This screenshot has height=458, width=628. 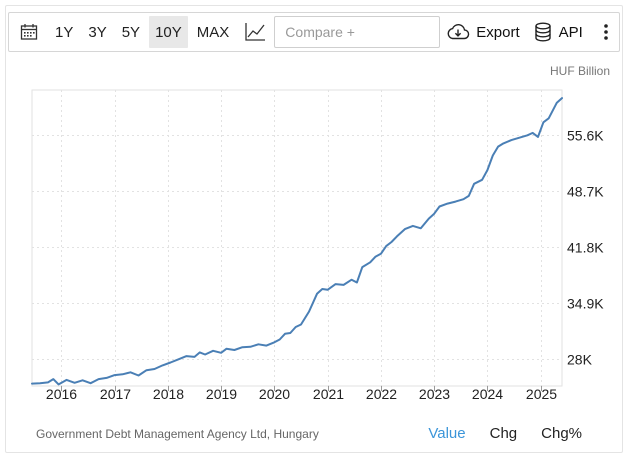 I want to click on line-chart-icon, so click(x=255, y=32).